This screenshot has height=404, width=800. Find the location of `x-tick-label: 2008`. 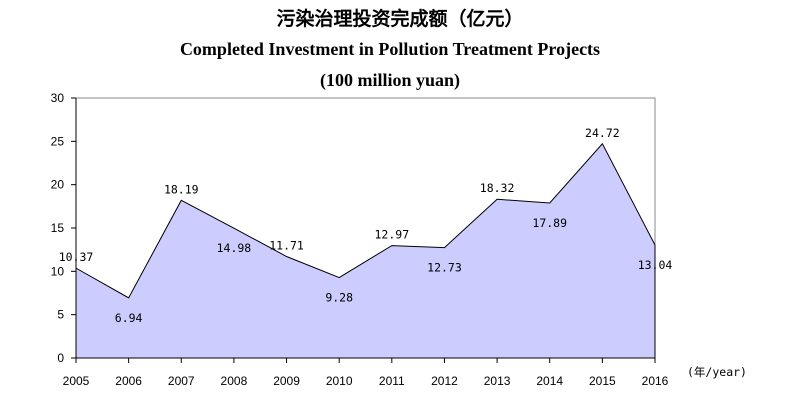

x-tick-label: 2008 is located at coordinates (234, 381).